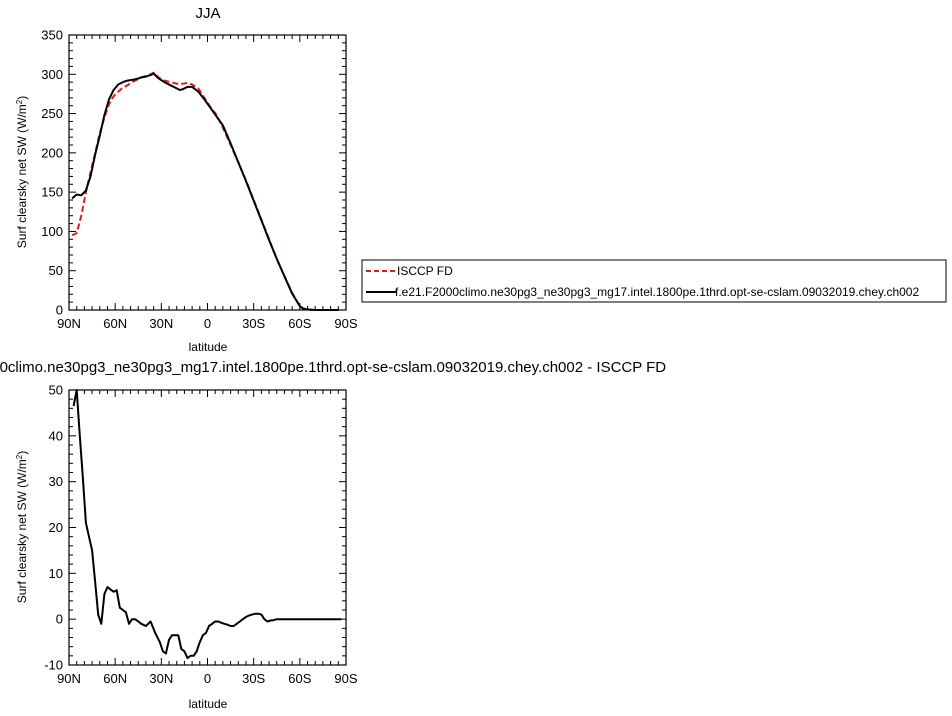 Image resolution: width=952 pixels, height=716 pixels. I want to click on top-ytick-label: 300, so click(52, 74).